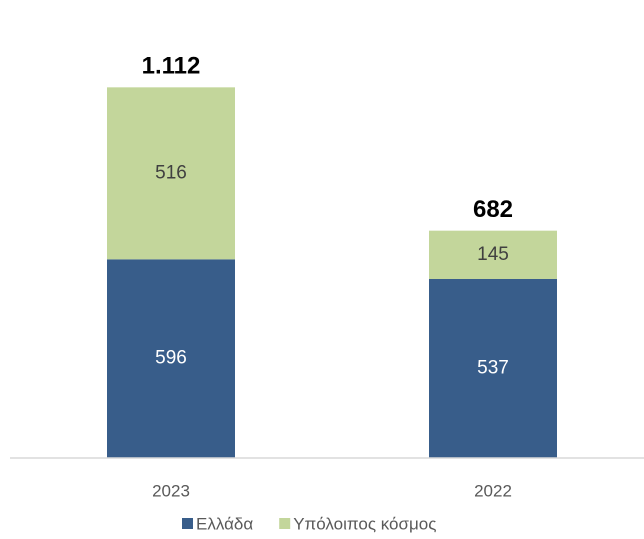  I want to click on data-label: 516, so click(171, 172).